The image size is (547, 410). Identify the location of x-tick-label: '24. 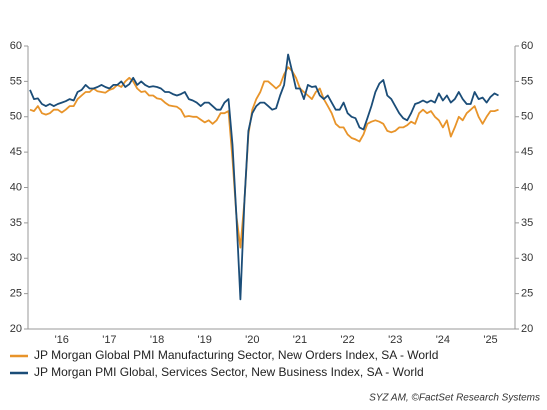
(443, 340).